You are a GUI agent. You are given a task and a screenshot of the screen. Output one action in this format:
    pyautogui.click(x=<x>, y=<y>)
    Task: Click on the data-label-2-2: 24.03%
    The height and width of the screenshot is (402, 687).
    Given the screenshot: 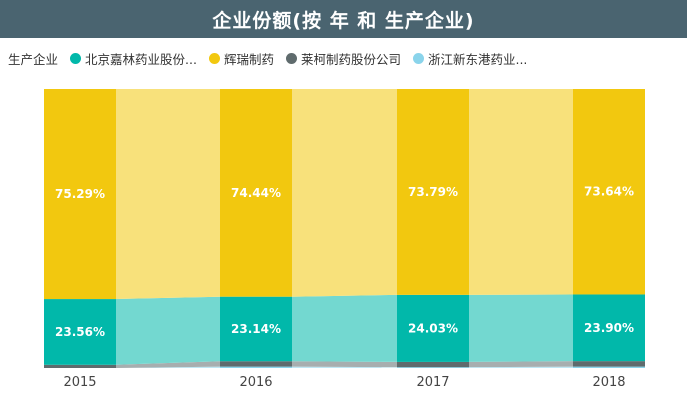 What is the action you would take?
    pyautogui.click(x=433, y=328)
    